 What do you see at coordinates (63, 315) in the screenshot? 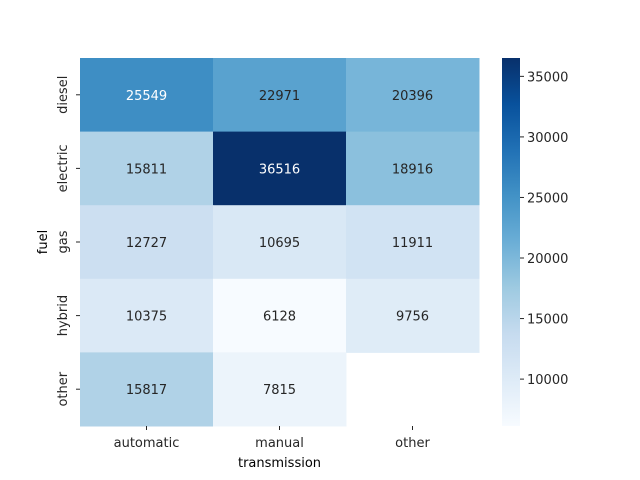
I see `y-tick-label: hybrid` at bounding box center [63, 315].